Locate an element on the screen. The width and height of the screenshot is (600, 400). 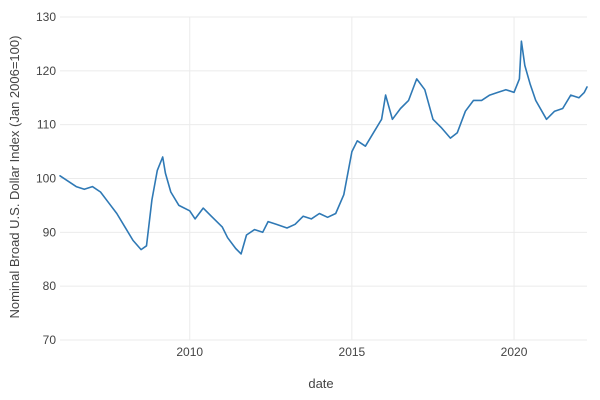
y-tick-labels: 70 80 90 100 110 120 130 is located at coordinates (46, 178).